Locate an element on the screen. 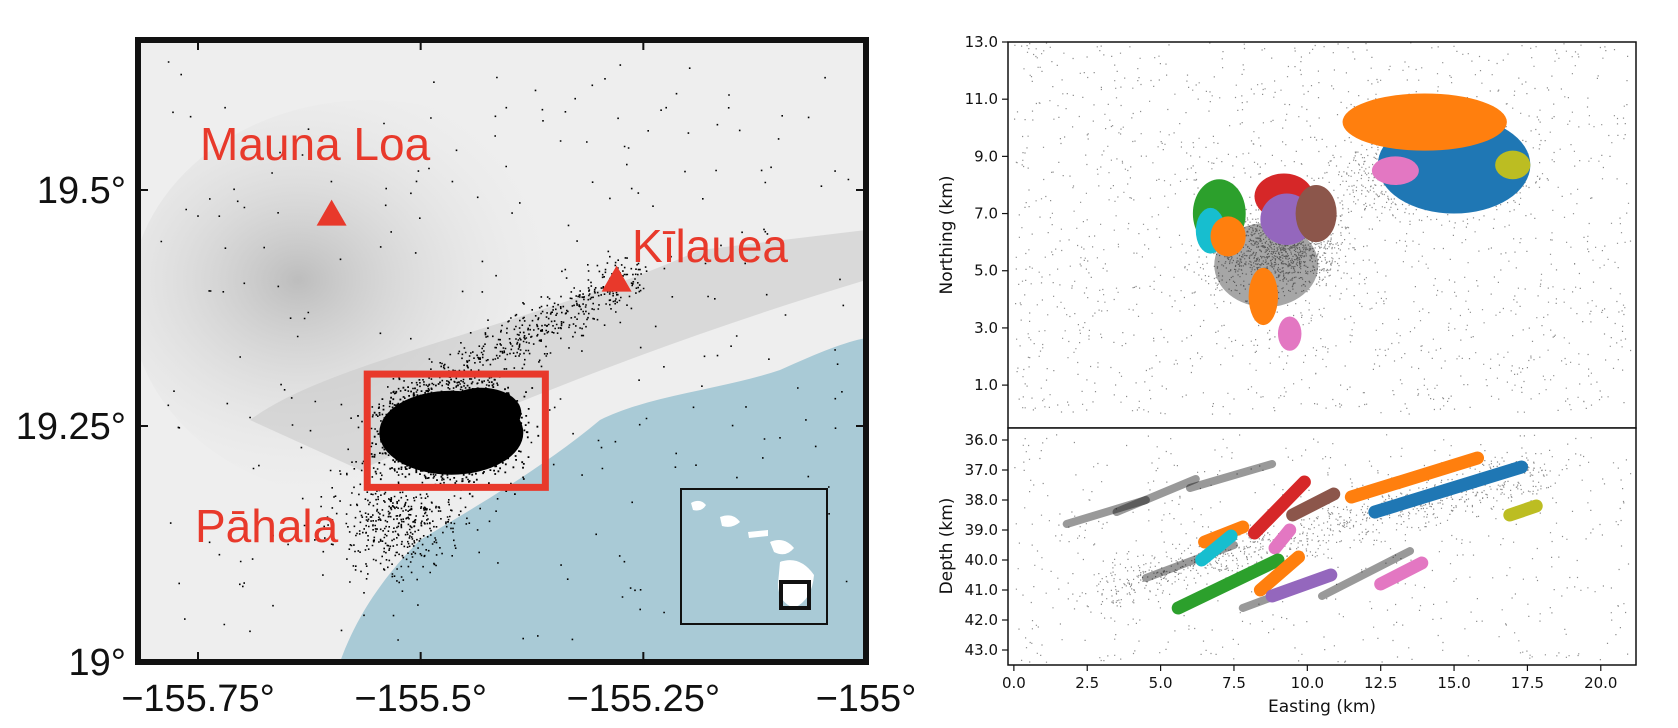 The height and width of the screenshot is (728, 1678). dense-cluster-dots is located at coordinates (452, 431).